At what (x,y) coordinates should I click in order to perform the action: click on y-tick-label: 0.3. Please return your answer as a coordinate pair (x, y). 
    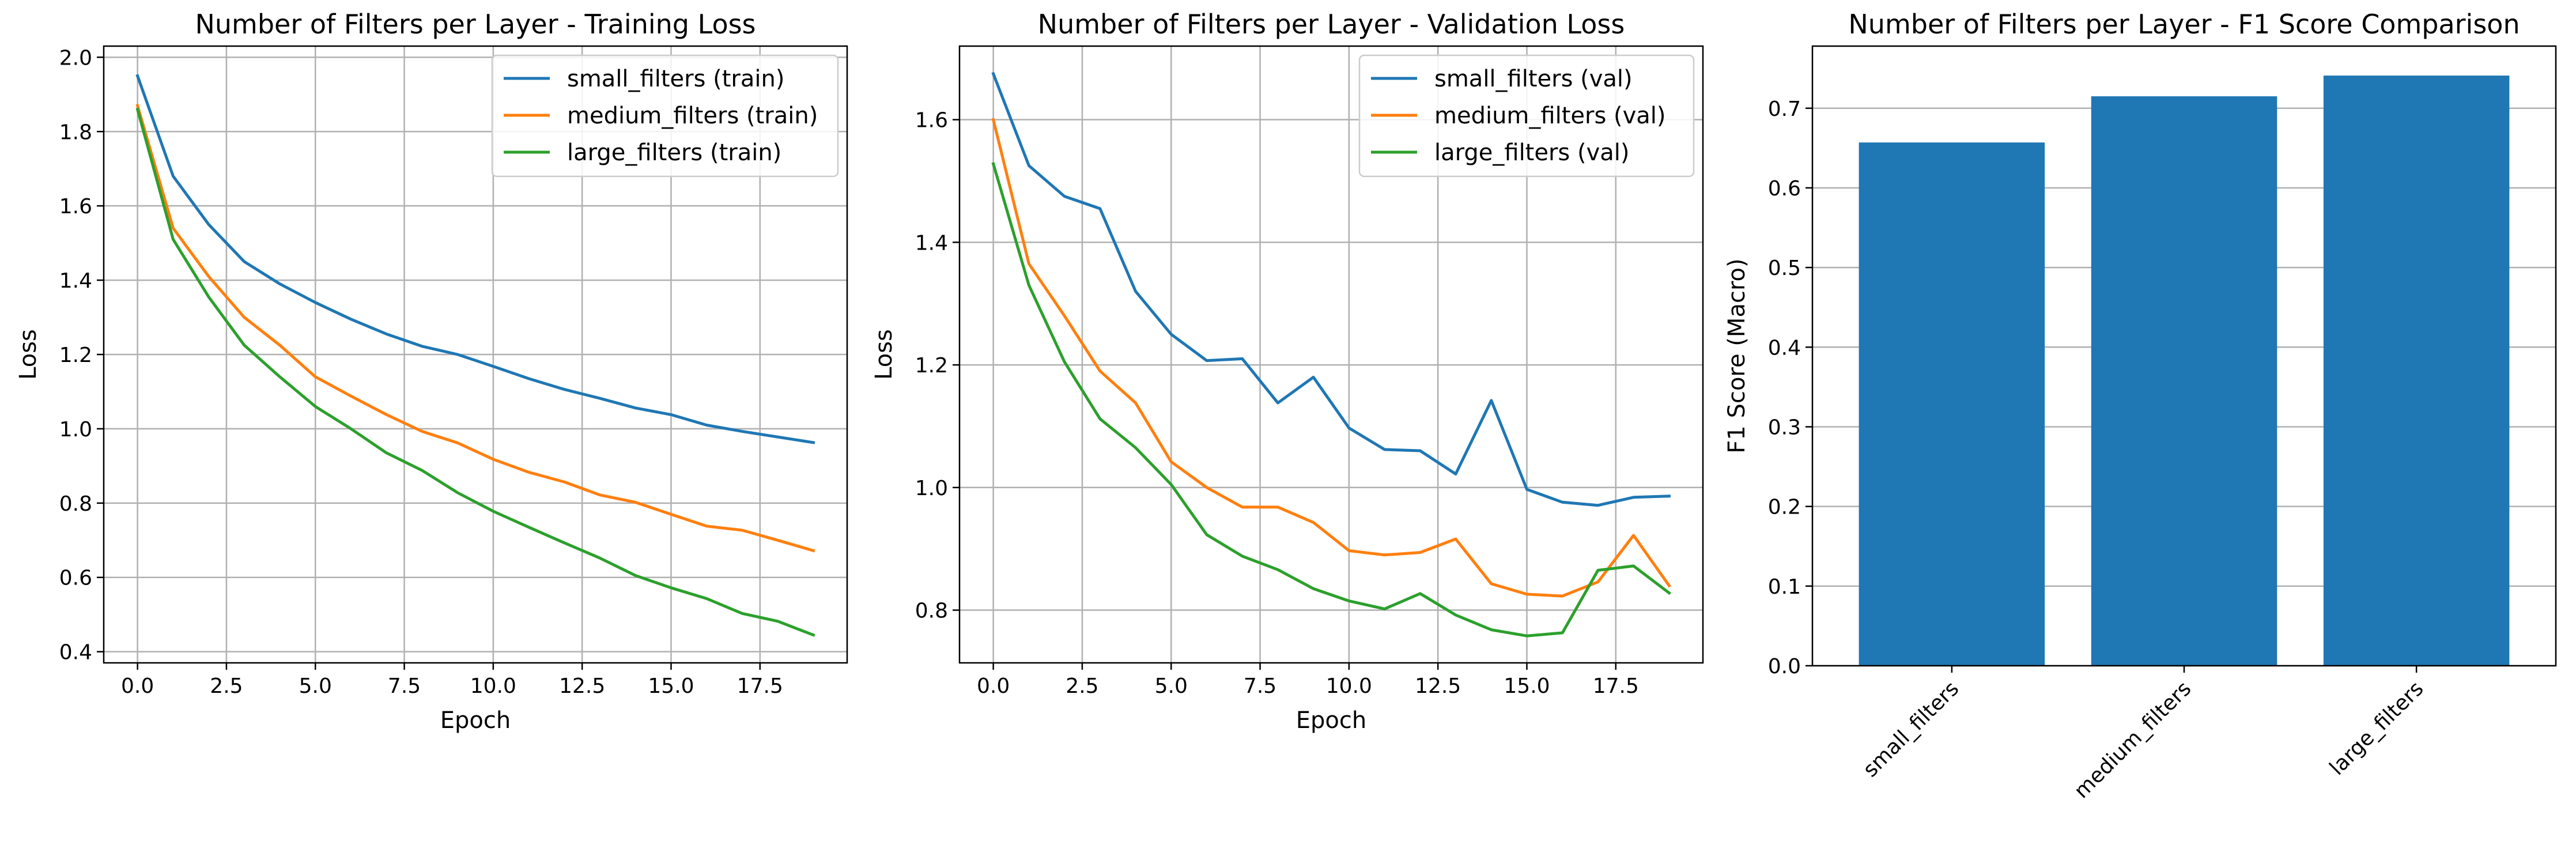
    Looking at the image, I should click on (1784, 427).